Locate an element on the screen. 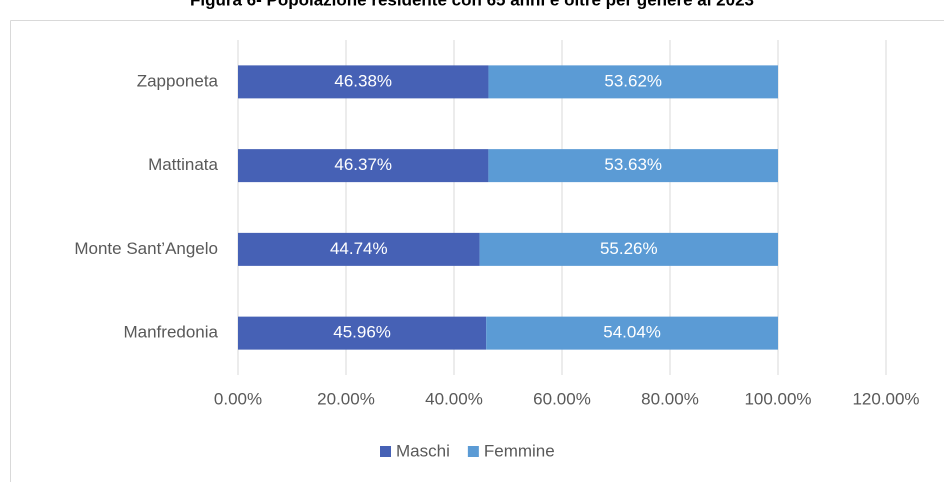 The height and width of the screenshot is (482, 944). value-label: 53.62% is located at coordinates (633, 80).